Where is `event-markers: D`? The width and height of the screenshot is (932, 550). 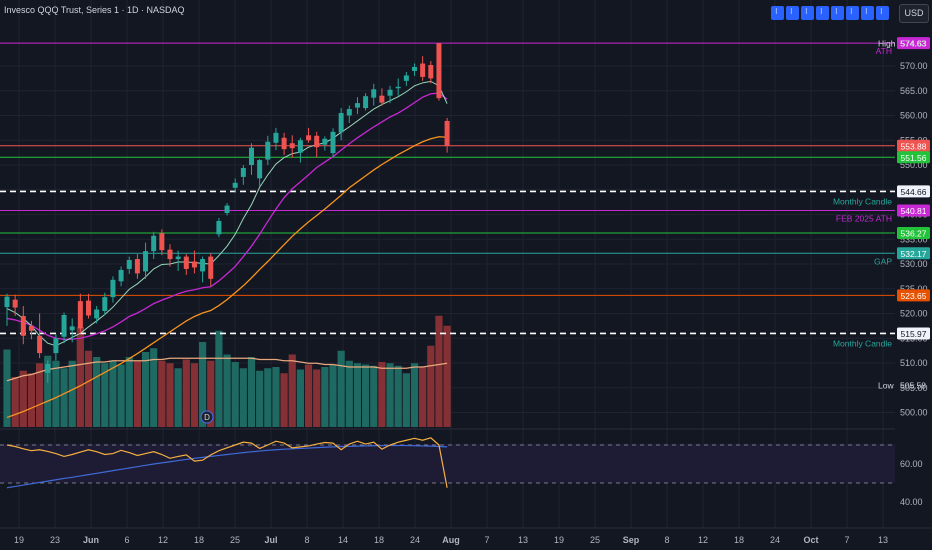
event-markers: D is located at coordinates (207, 417).